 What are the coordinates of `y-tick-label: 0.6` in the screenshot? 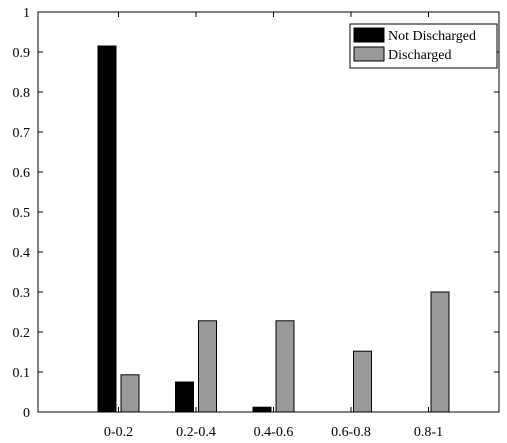 It's located at (22, 173).